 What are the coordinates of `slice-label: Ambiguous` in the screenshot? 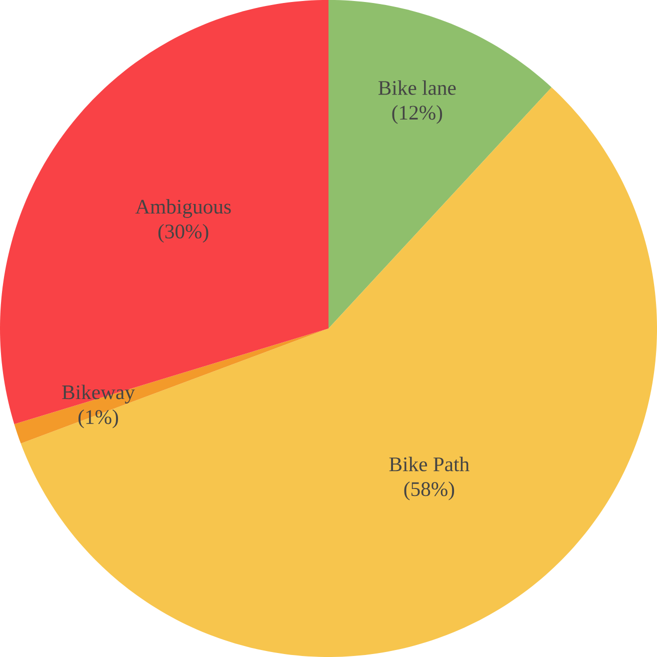 It's located at (183, 208).